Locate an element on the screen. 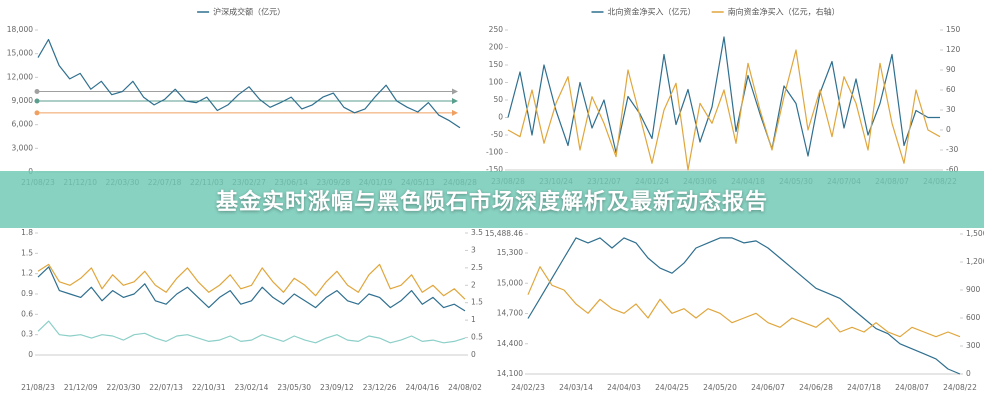  y-tick-label: 200 is located at coordinates (496, 47).